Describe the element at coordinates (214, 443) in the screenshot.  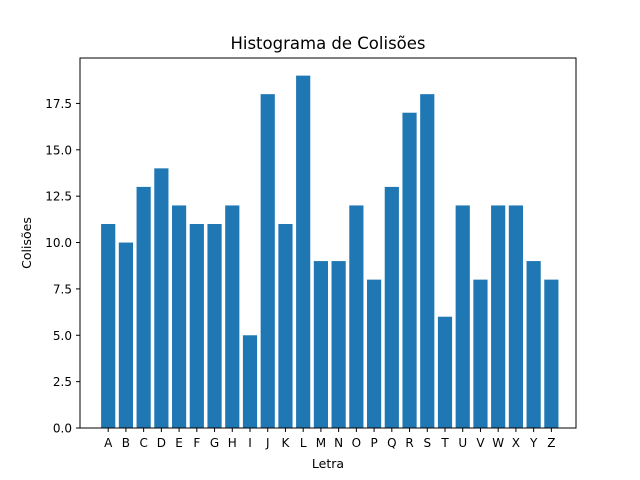
I see `x-tick-label: G` at that location.